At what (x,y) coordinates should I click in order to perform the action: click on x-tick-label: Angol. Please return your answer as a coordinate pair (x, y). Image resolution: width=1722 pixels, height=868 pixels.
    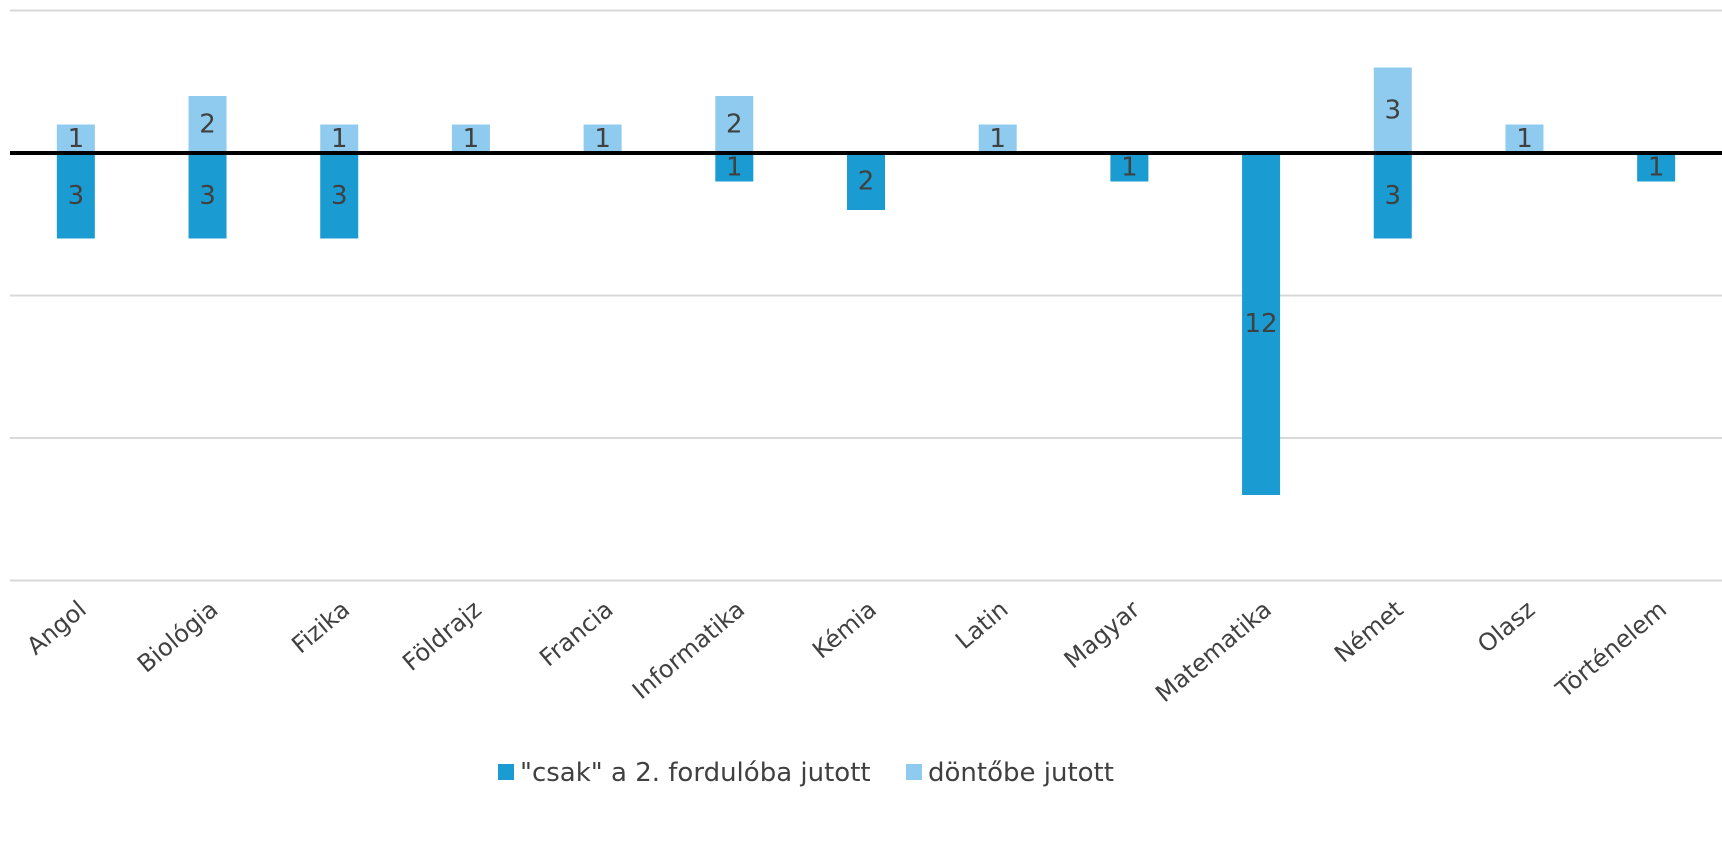
    Looking at the image, I should click on (56, 627).